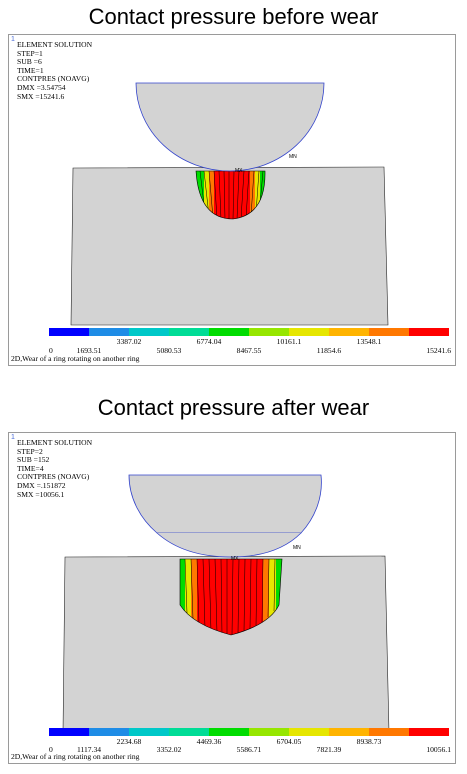  I want to click on contact-pressure-contour, so click(231, 597).